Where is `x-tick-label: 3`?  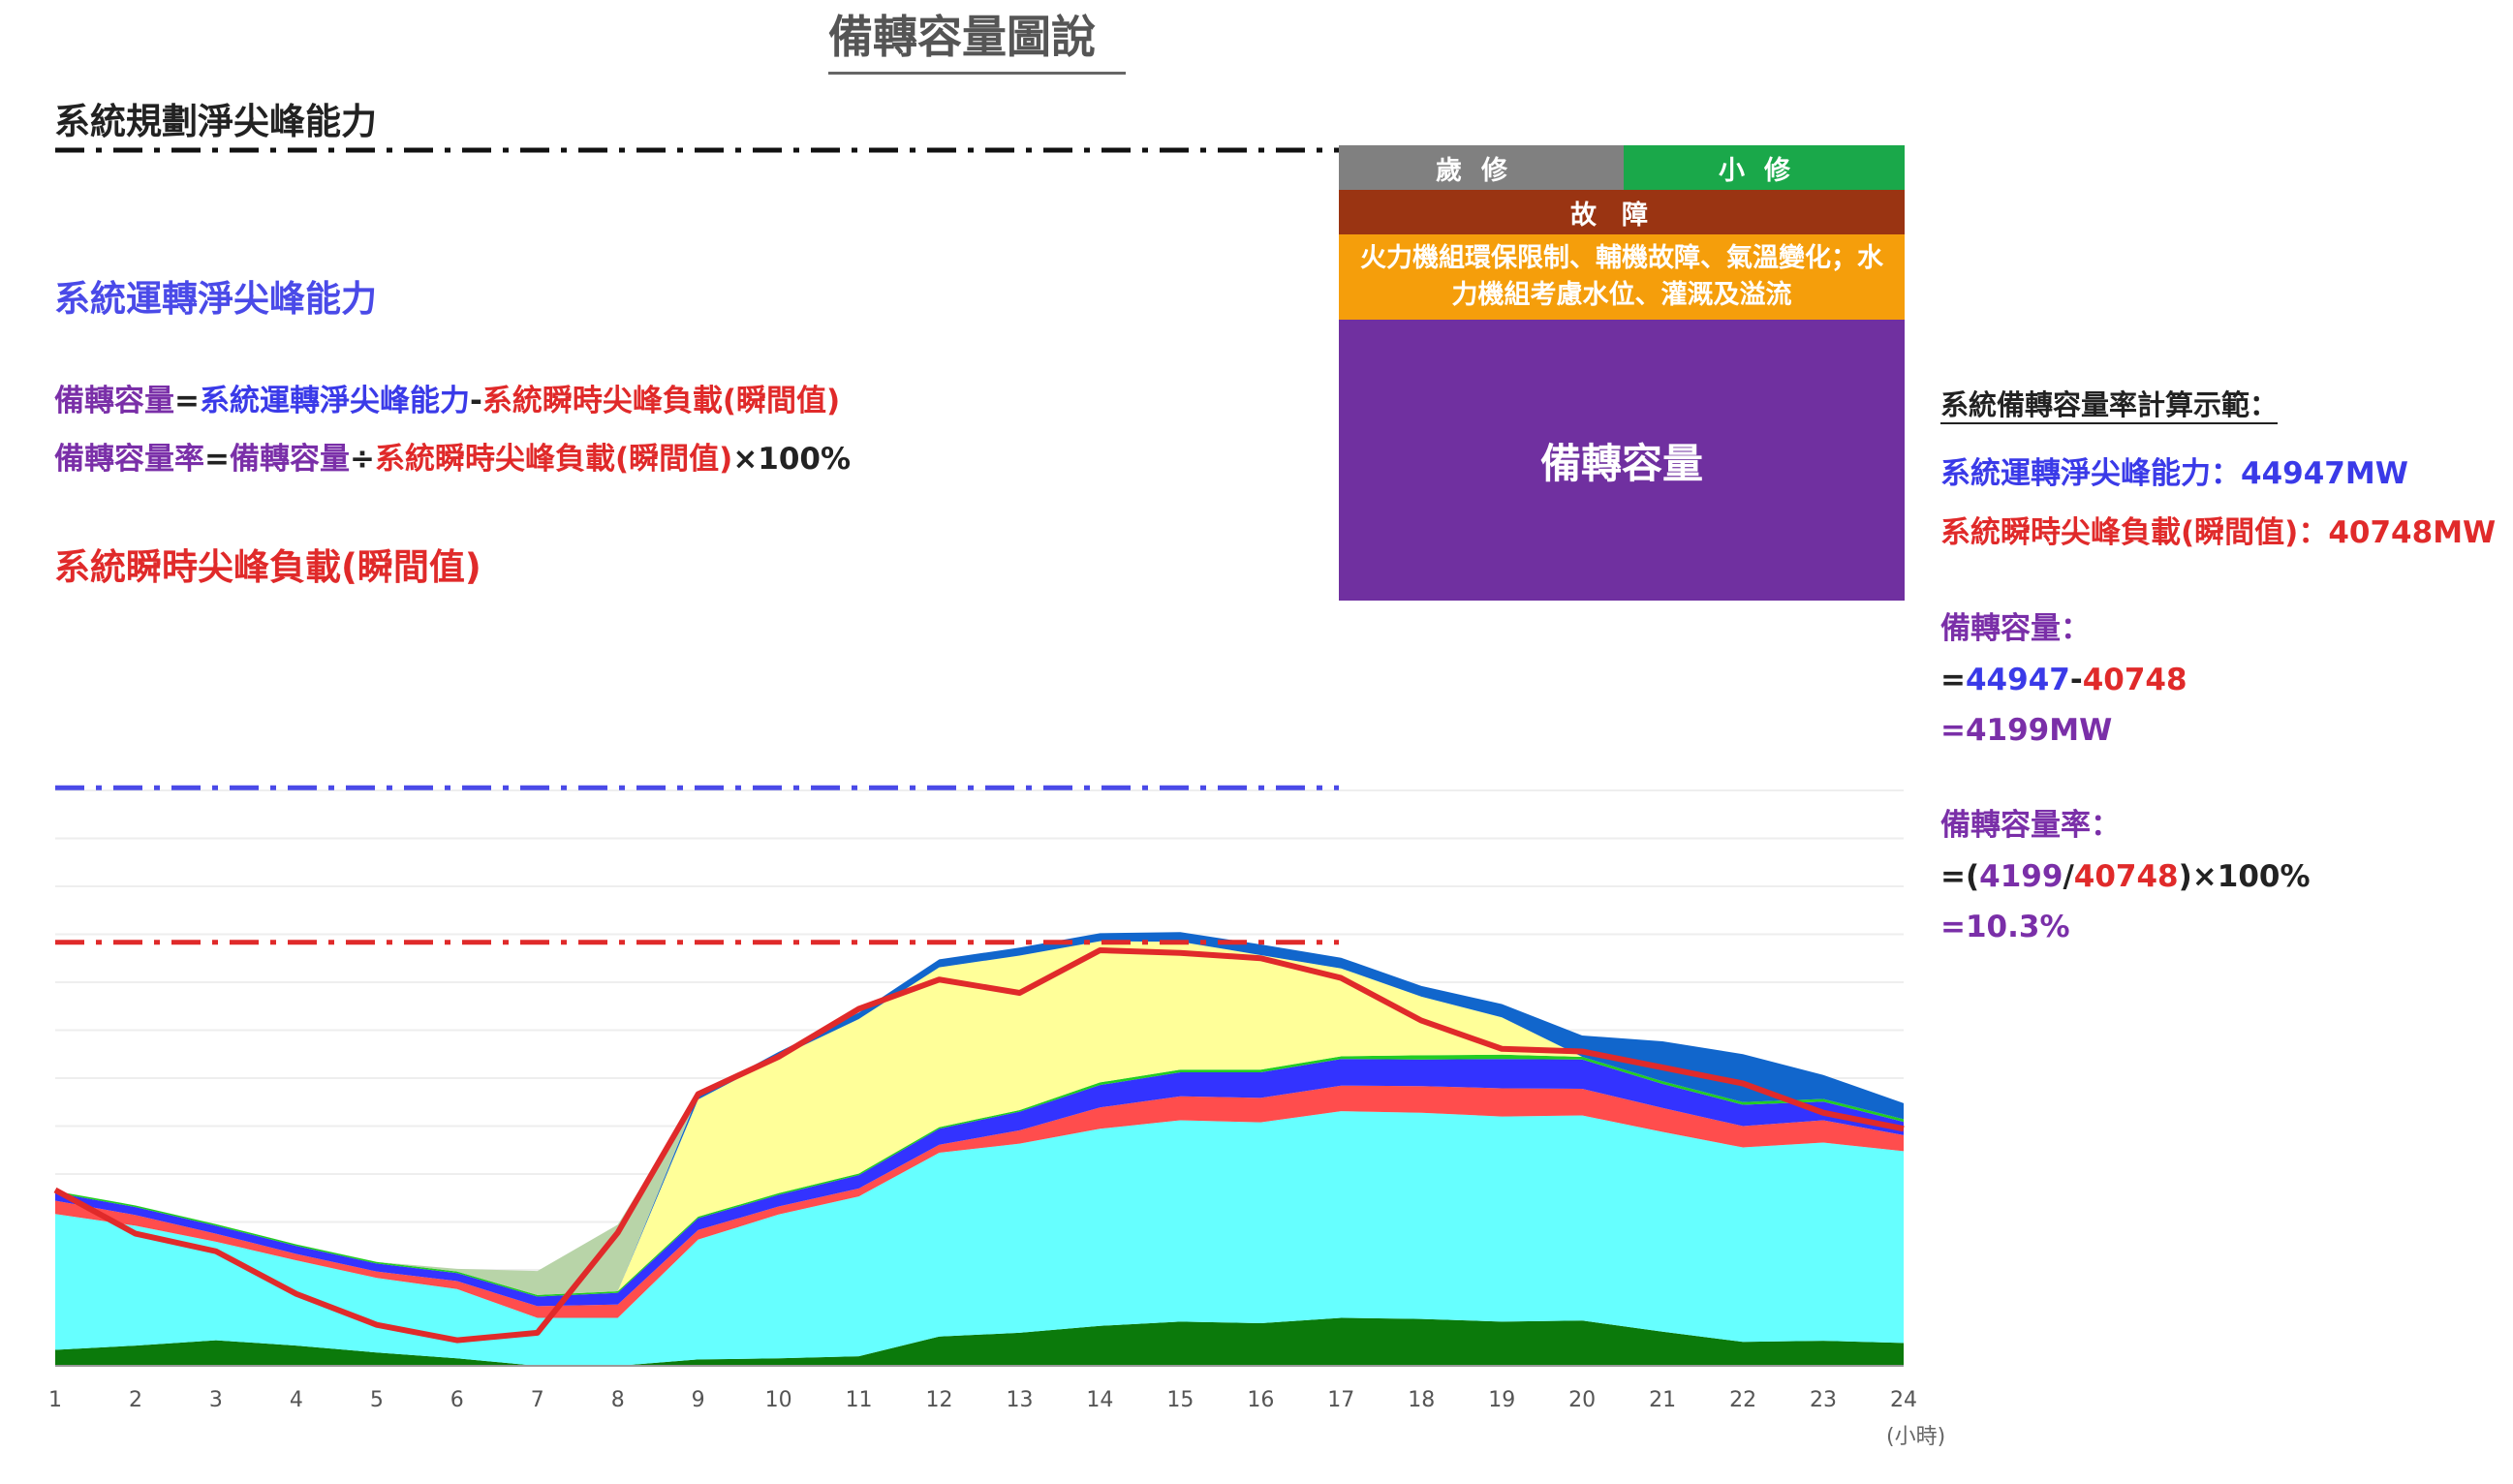
x-tick-label: 3 is located at coordinates (216, 1400).